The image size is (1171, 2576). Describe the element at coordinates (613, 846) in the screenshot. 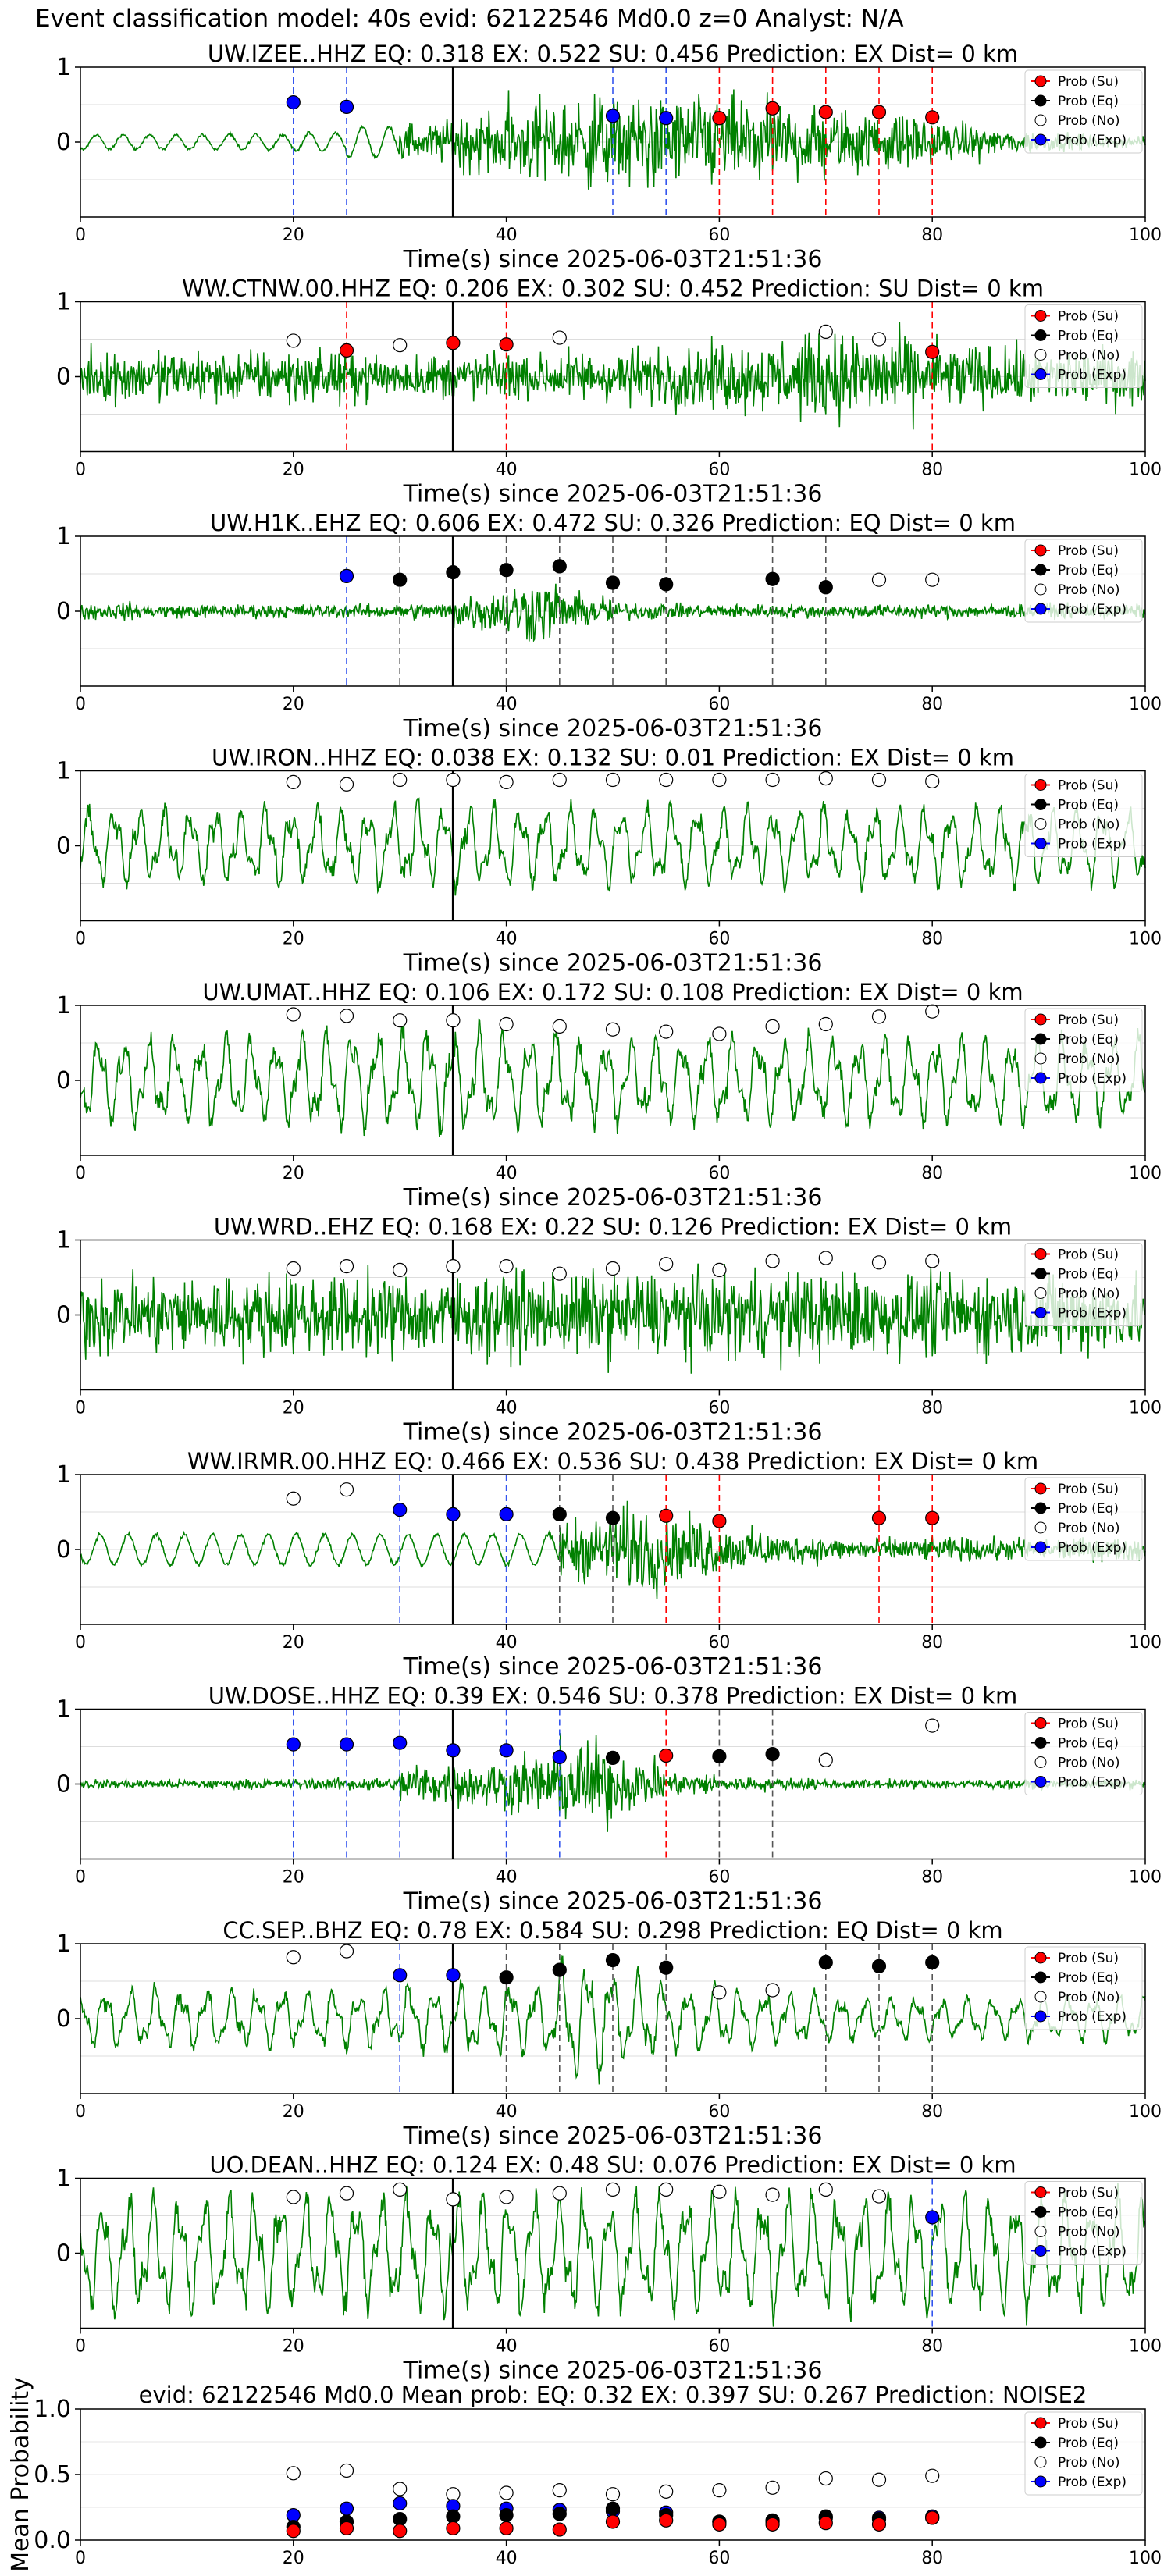

I see `waveform-trace` at that location.